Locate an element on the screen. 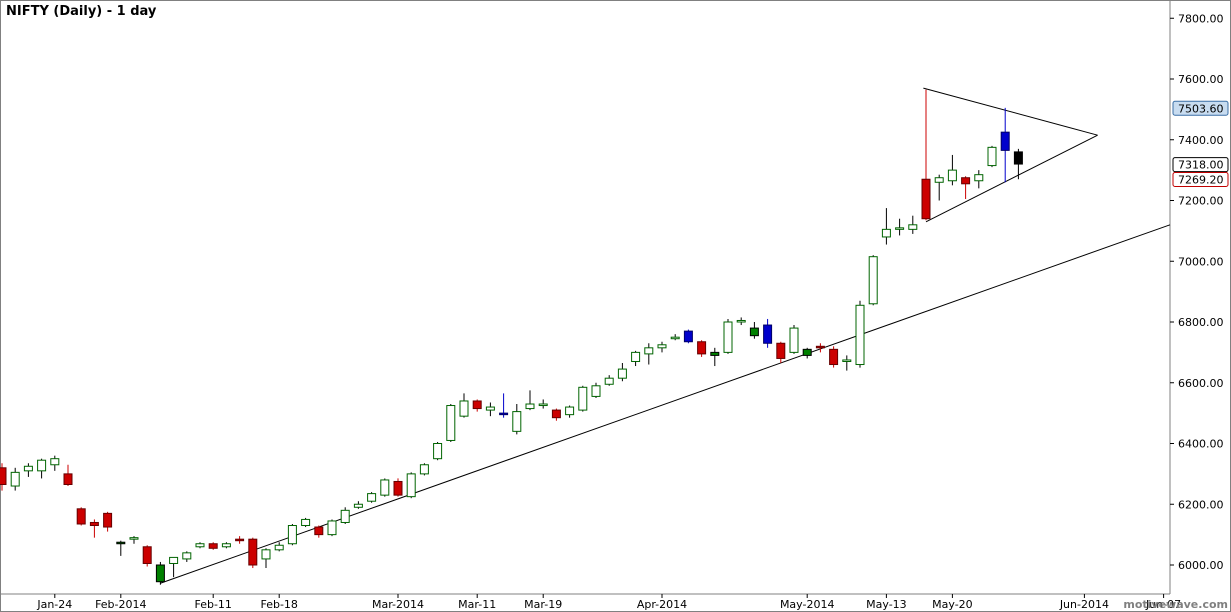  y-tick-label: 6800.00 is located at coordinates (1201, 322).